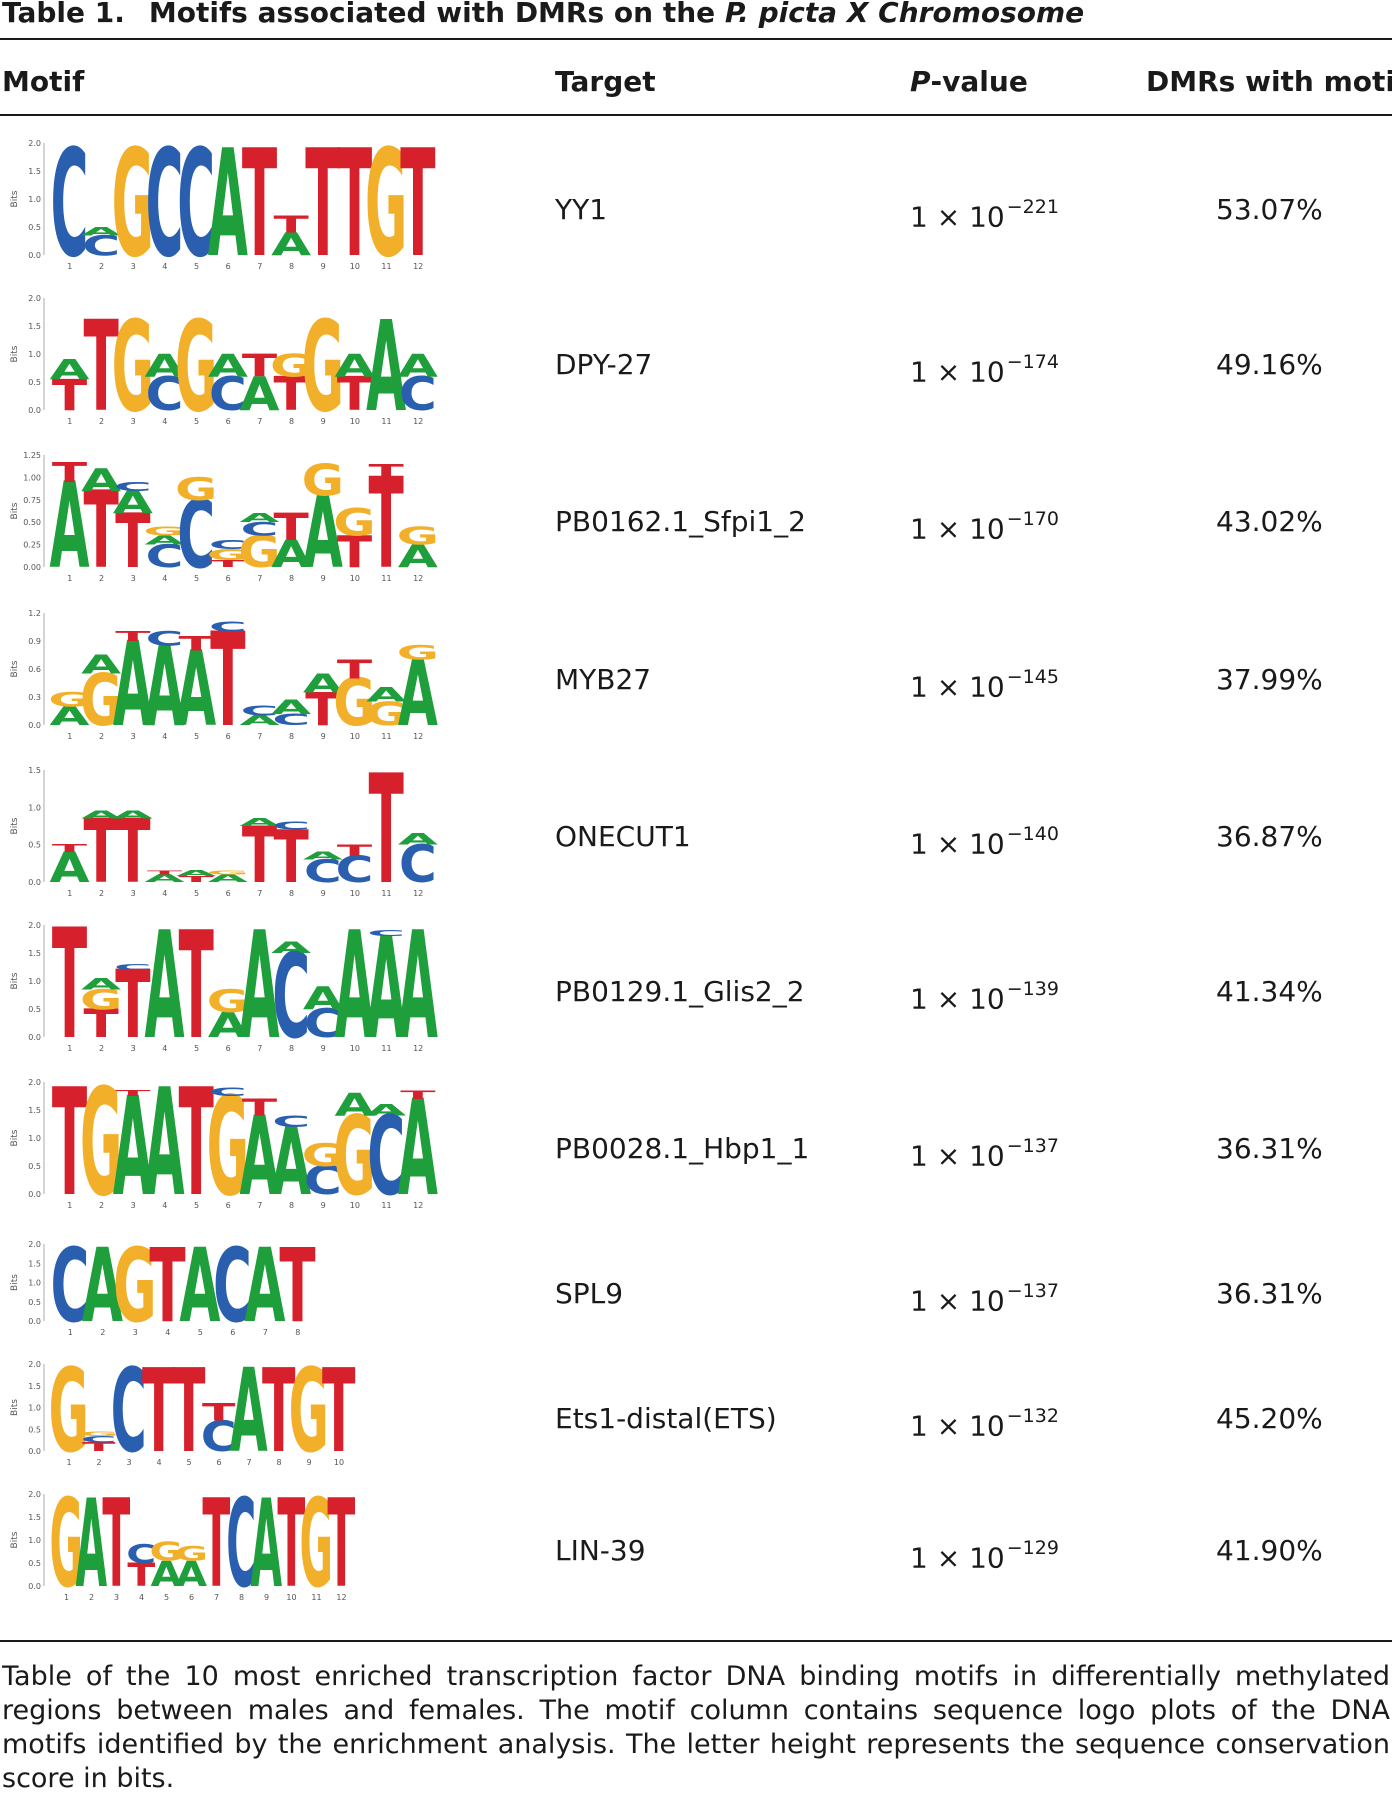  Describe the element at coordinates (1269, 1550) in the screenshot. I see `cell-dmrs-percent: 41.90%` at that location.